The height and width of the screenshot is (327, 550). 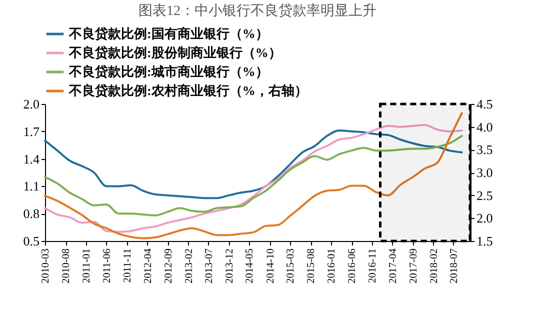 I want to click on x-tick-label: 2010-08, so click(x=66, y=266).